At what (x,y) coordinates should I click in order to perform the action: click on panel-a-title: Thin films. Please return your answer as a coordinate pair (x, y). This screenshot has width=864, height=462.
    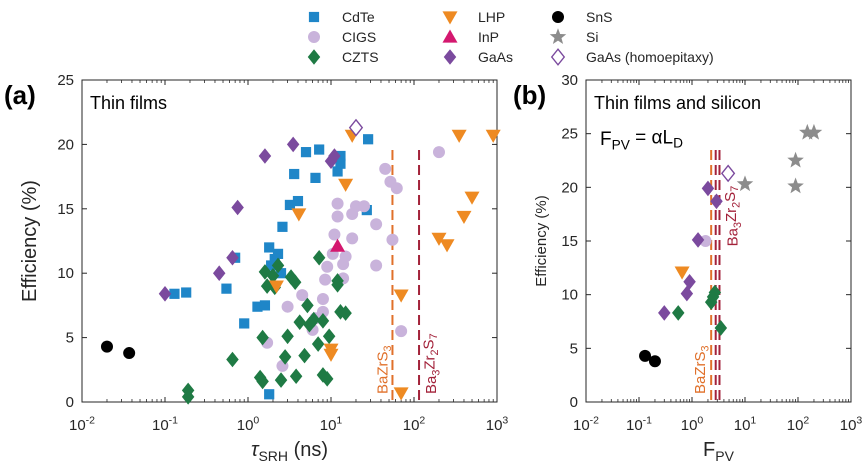
    Looking at the image, I should click on (128, 103).